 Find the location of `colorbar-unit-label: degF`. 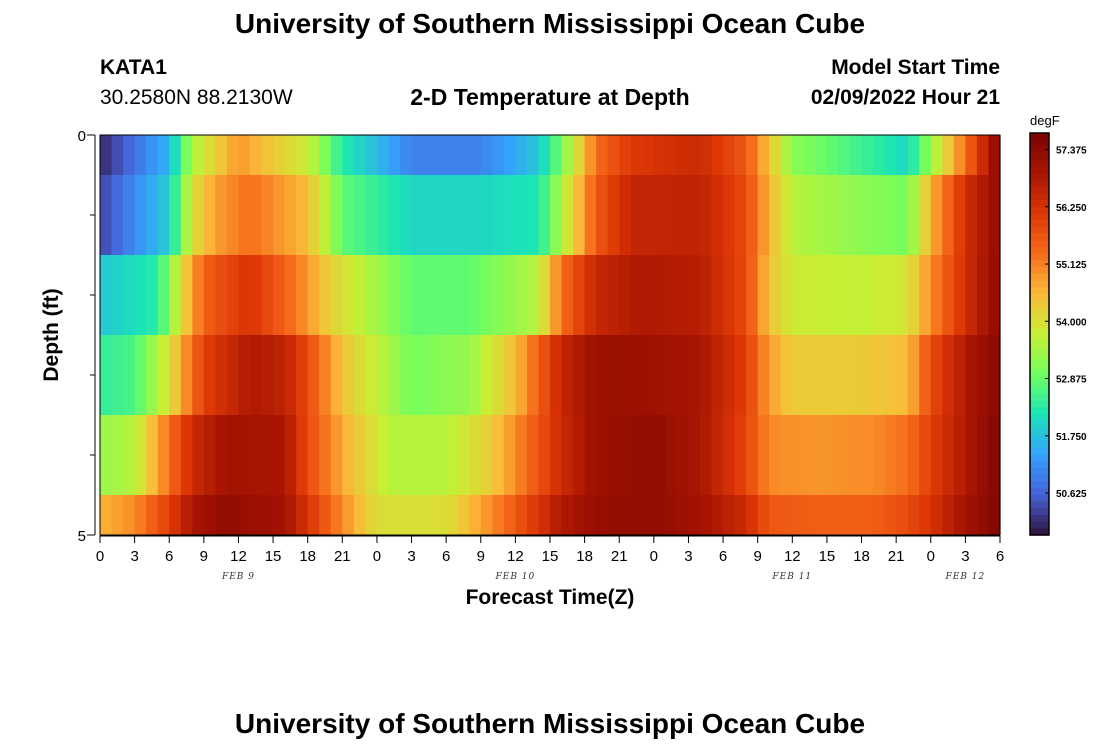

colorbar-unit-label: degF is located at coordinates (1045, 120).